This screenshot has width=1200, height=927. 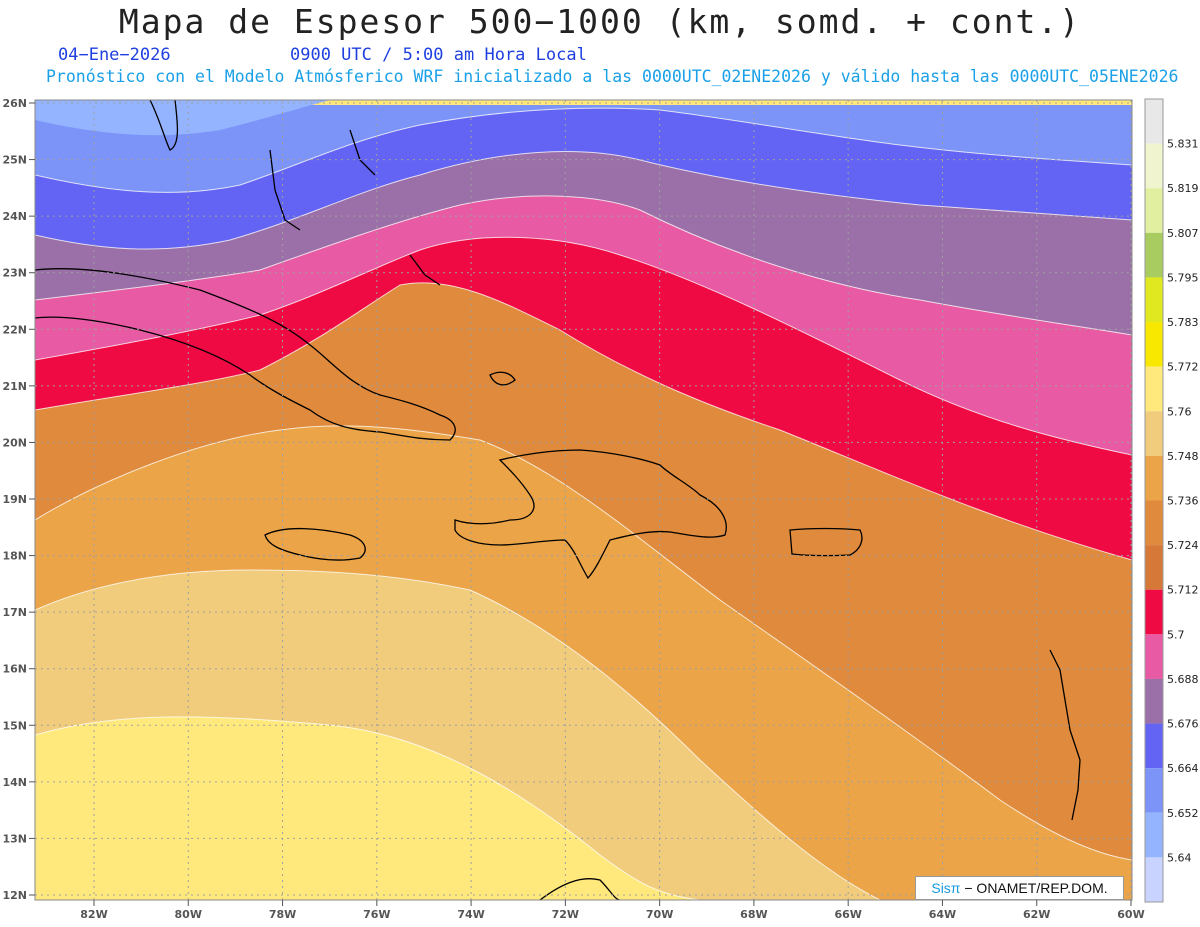 I want to click on legend-label: 5.7, so click(x=1176, y=634).